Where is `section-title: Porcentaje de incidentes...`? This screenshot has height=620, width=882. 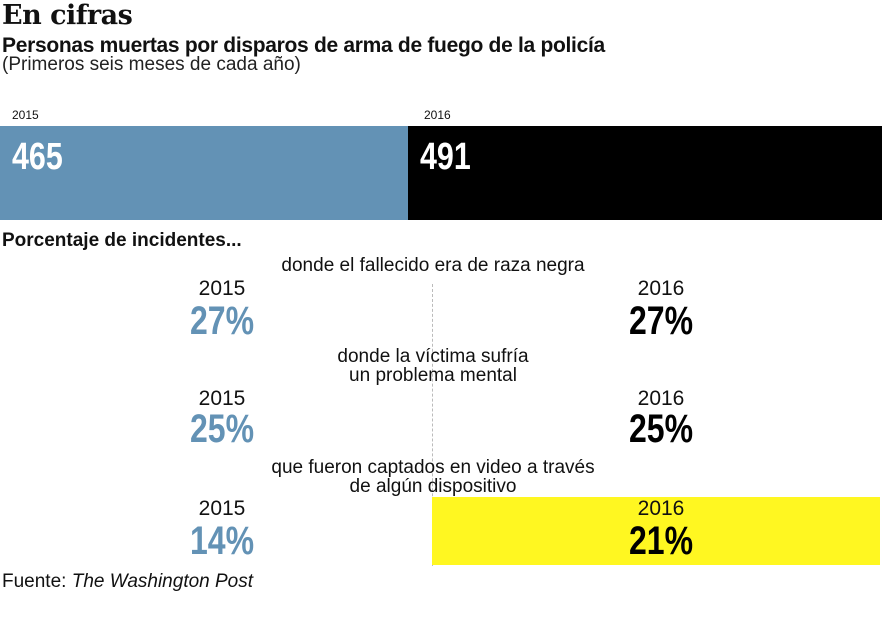 section-title: Porcentaje de incidentes... is located at coordinates (122, 240).